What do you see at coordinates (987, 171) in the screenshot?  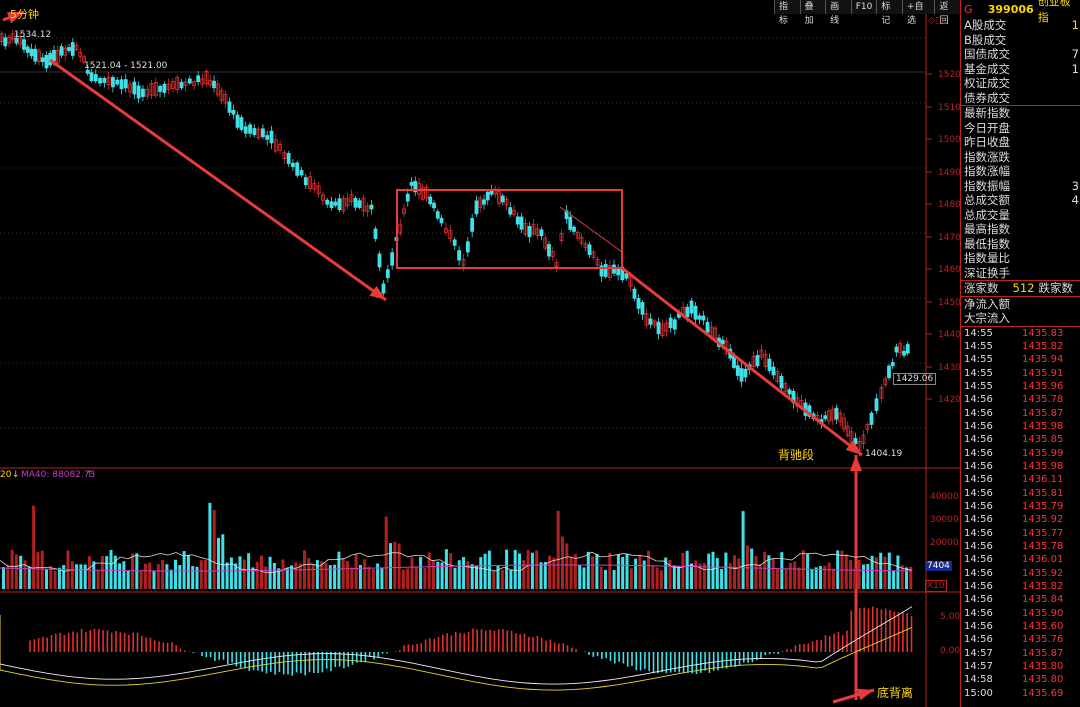 I see `stat-label: 指数涨幅` at bounding box center [987, 171].